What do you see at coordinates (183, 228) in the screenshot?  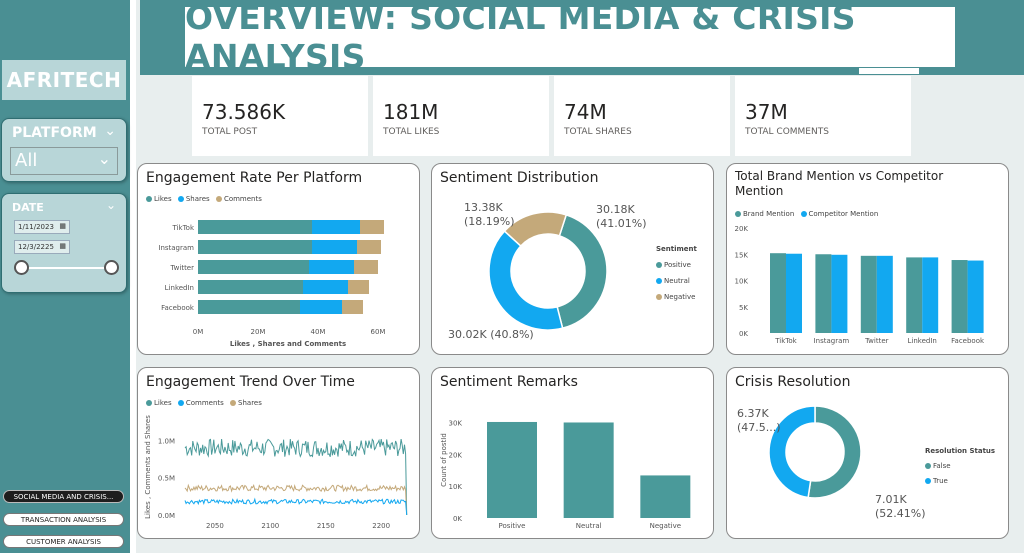 I see `y-tick-label: TikTok` at bounding box center [183, 228].